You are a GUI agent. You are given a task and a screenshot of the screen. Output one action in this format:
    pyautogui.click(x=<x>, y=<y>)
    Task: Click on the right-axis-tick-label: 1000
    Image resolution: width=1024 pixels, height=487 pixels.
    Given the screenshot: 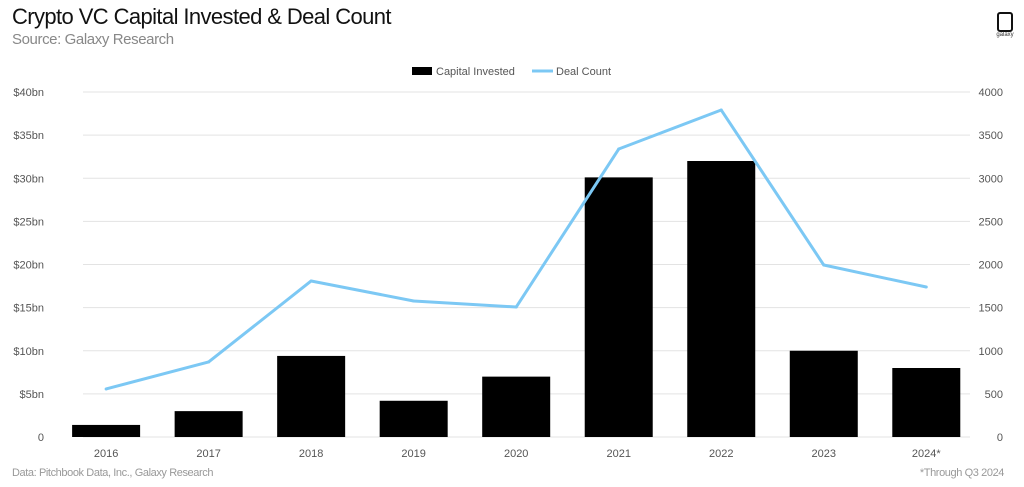 What is the action you would take?
    pyautogui.click(x=991, y=352)
    